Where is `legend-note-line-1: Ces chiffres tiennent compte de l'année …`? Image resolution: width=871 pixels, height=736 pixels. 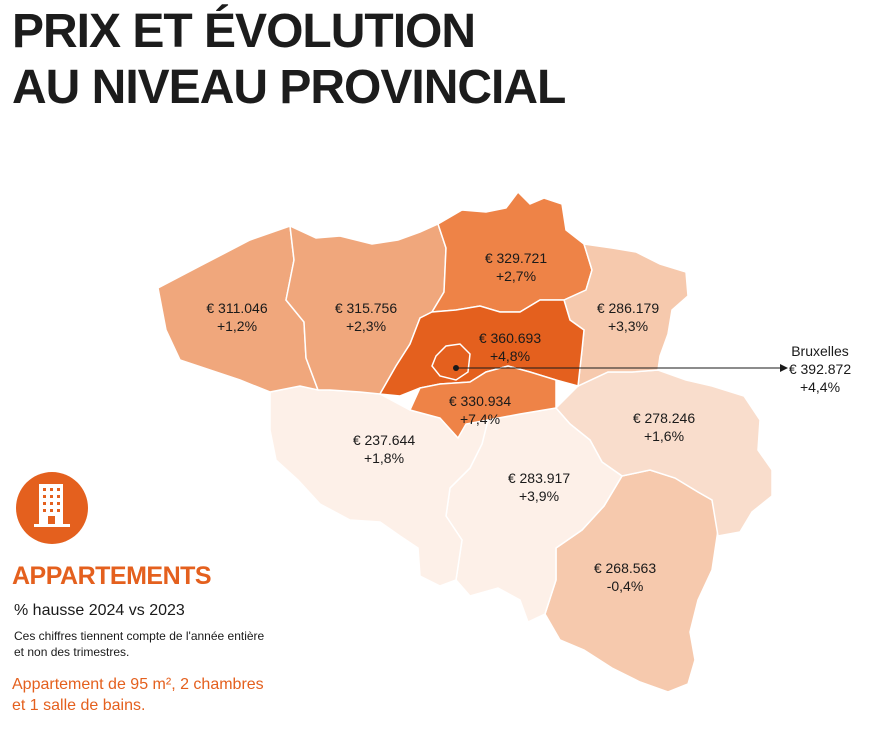
legend-note-line-1: Ces chiffres tiennent compte de l'année … is located at coordinates (139, 636).